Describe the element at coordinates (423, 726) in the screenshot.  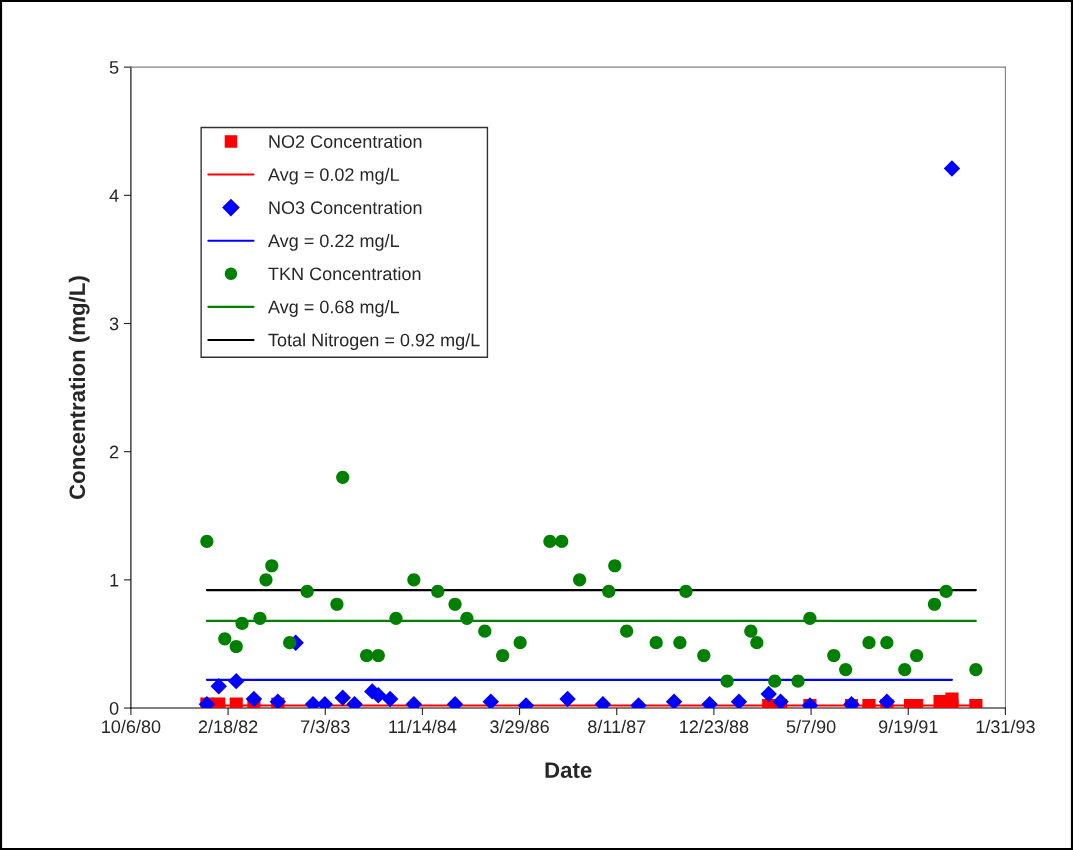
I see `x-tick-label: 11/14/84` at that location.